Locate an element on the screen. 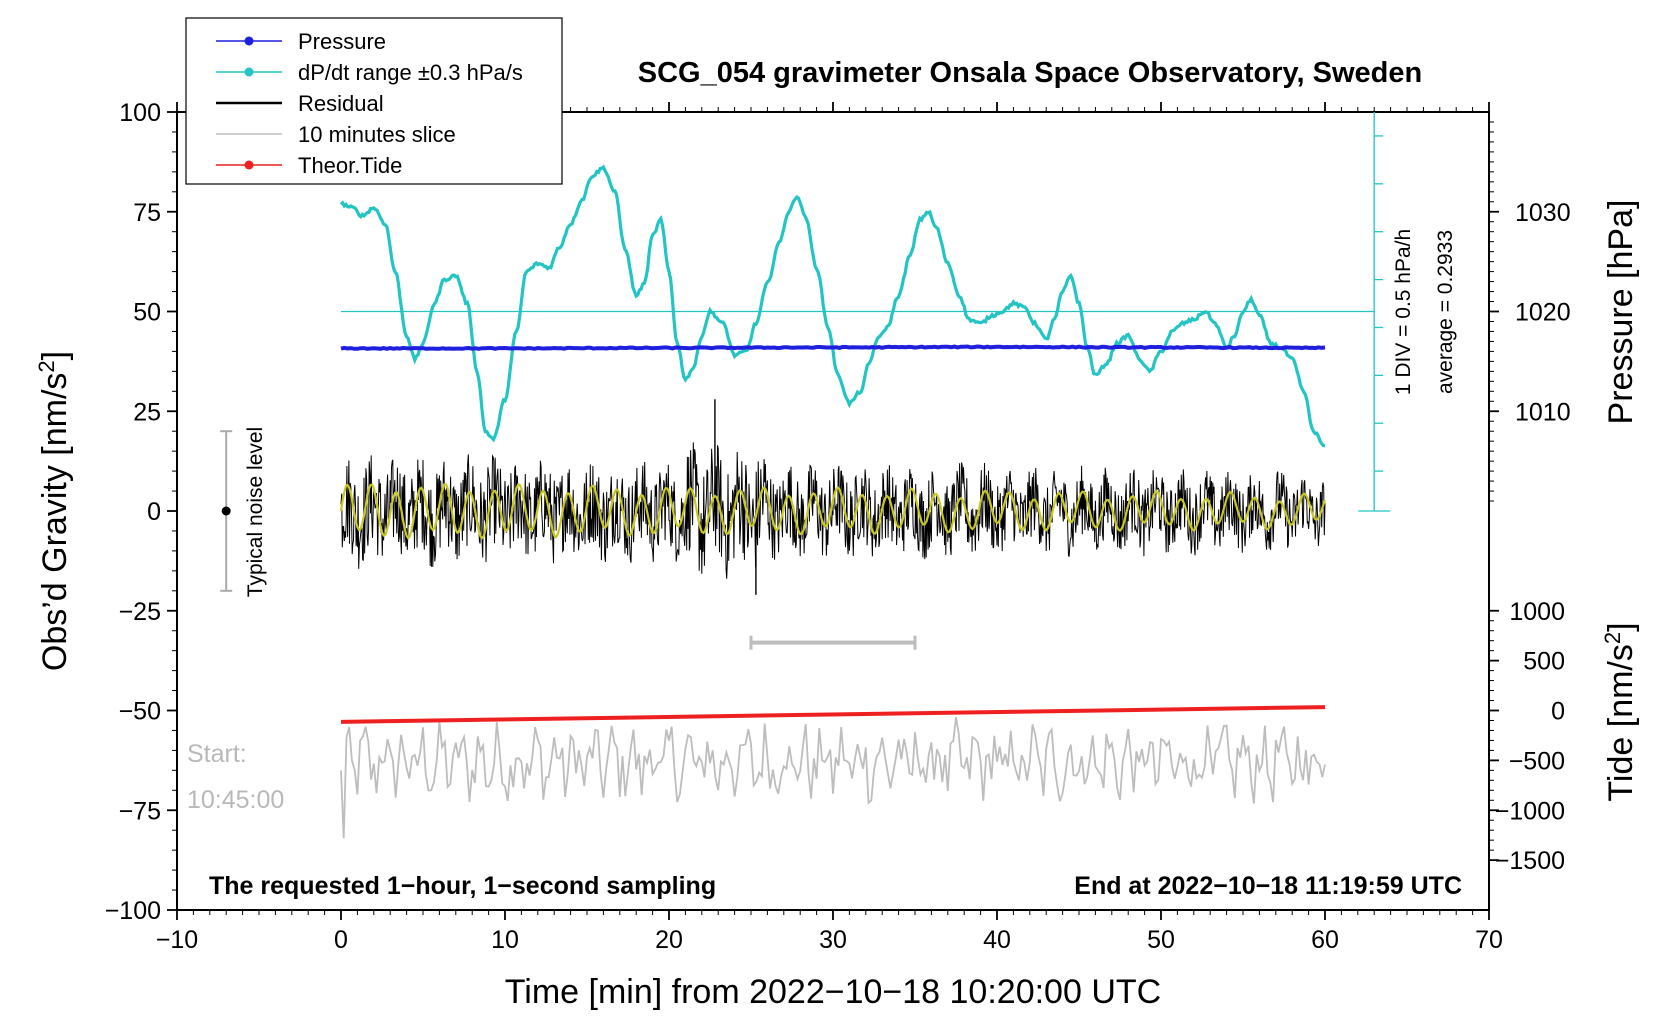  y-tick-label: 25 is located at coordinates (147, 412).